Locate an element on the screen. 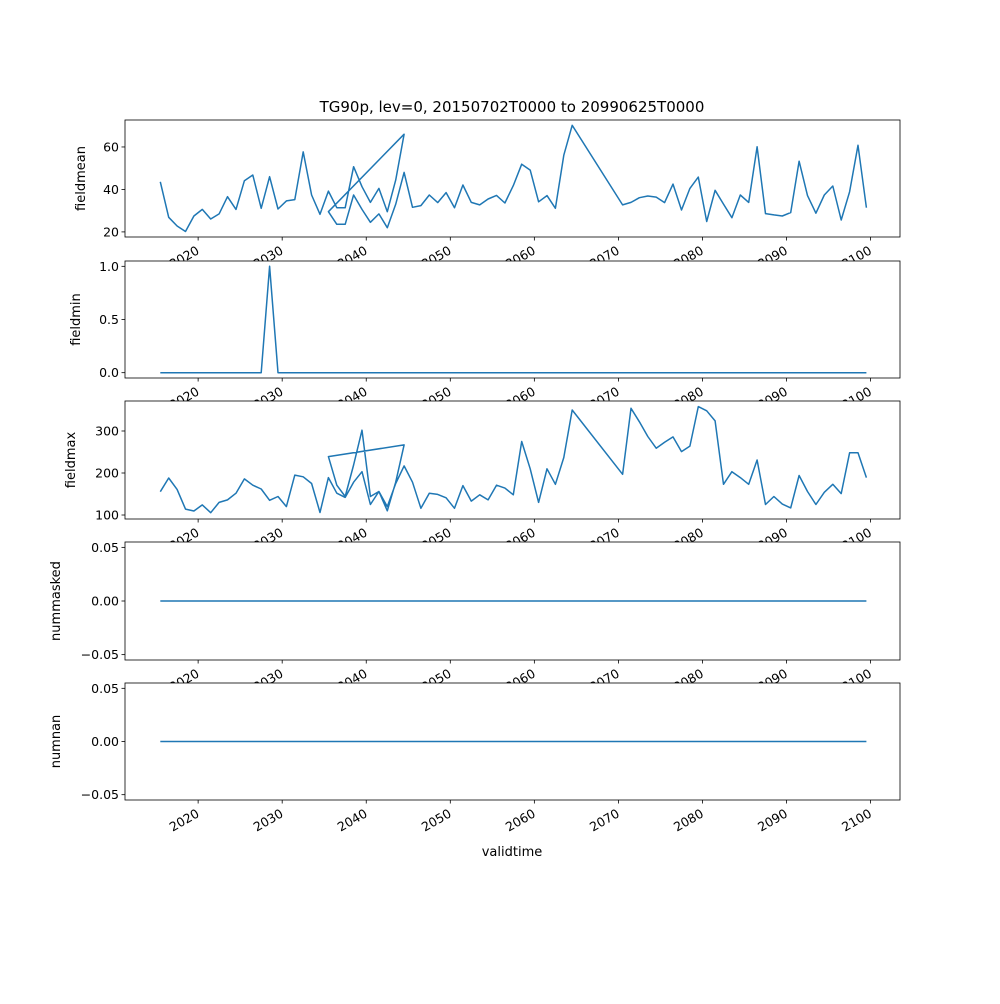  x-tick-label: 2020 is located at coordinates (184, 820).